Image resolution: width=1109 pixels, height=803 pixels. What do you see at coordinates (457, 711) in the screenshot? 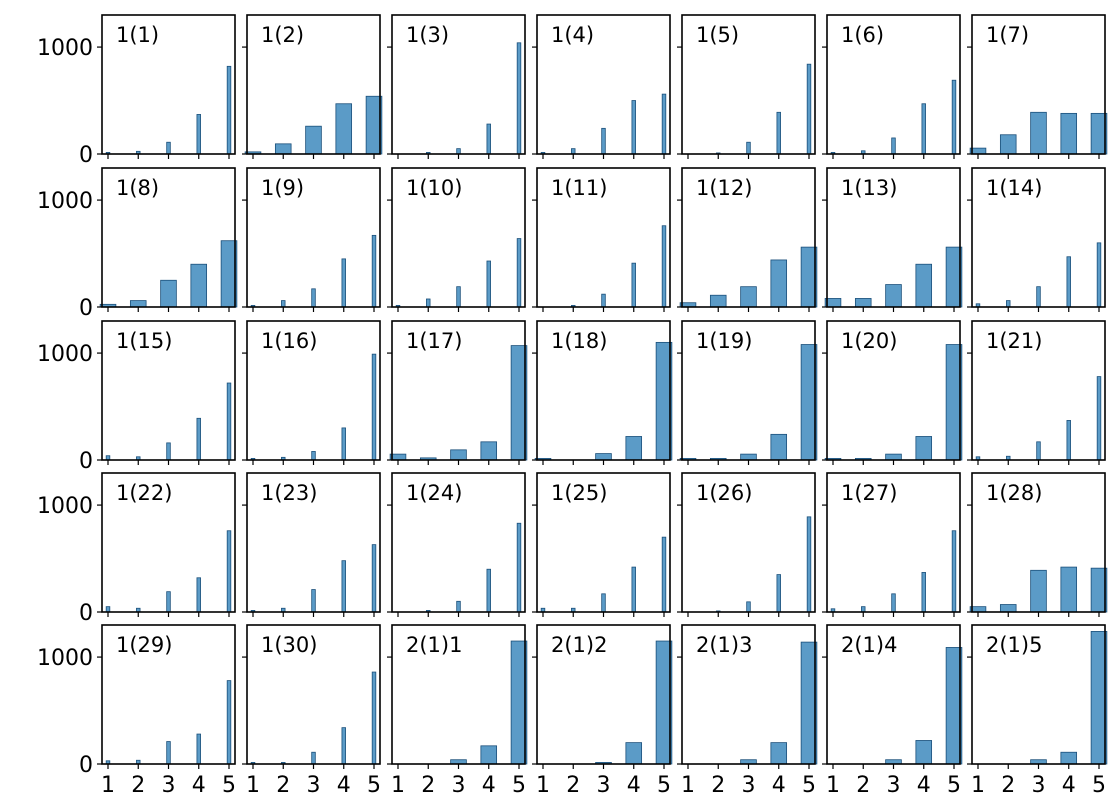
I see `panel: 2(1)1 1 2 3 4 5` at bounding box center [457, 711].